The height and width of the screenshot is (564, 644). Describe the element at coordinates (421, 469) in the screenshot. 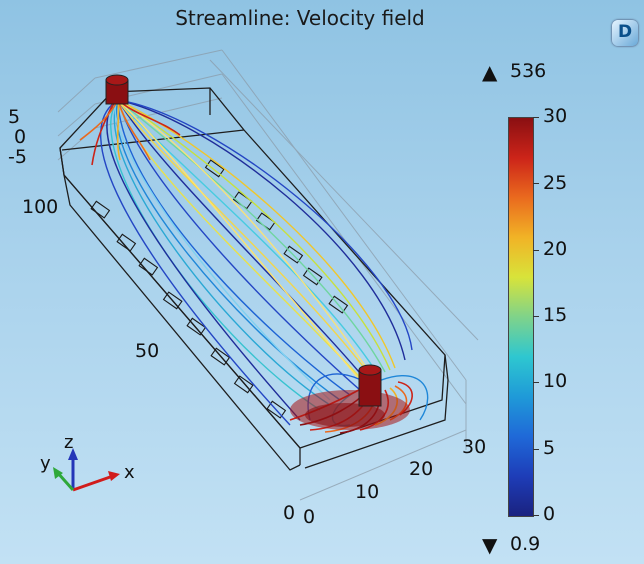

I see `x-tick-20: 20` at that location.